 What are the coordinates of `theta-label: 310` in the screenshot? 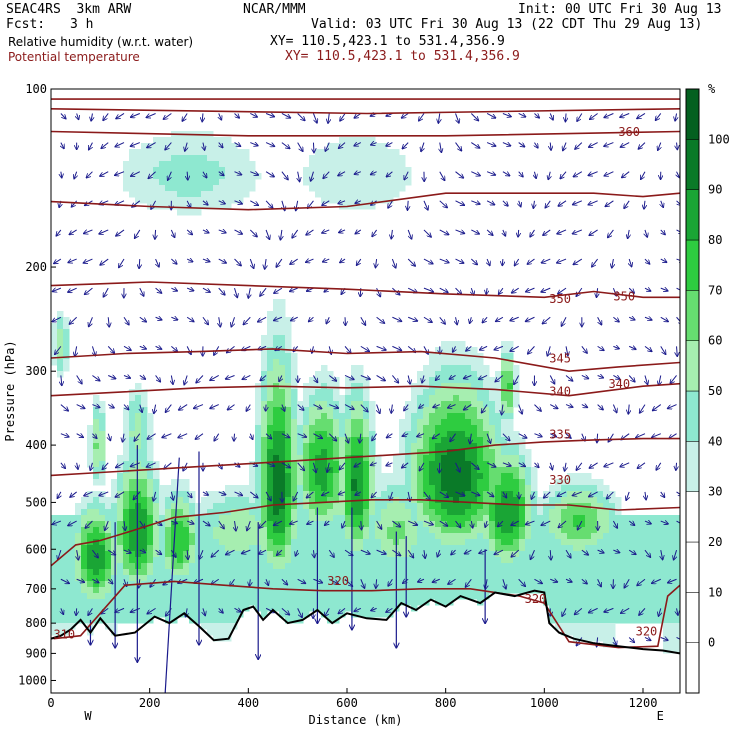 It's located at (64, 635).